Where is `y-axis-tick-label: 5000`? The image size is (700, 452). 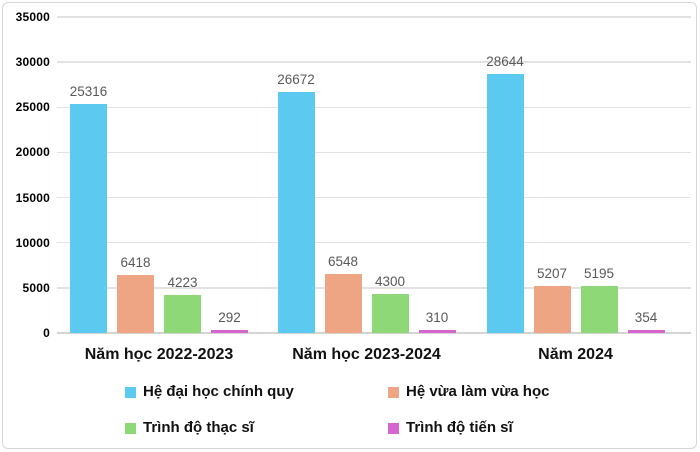 y-axis-tick-label: 5000 is located at coordinates (36, 287).